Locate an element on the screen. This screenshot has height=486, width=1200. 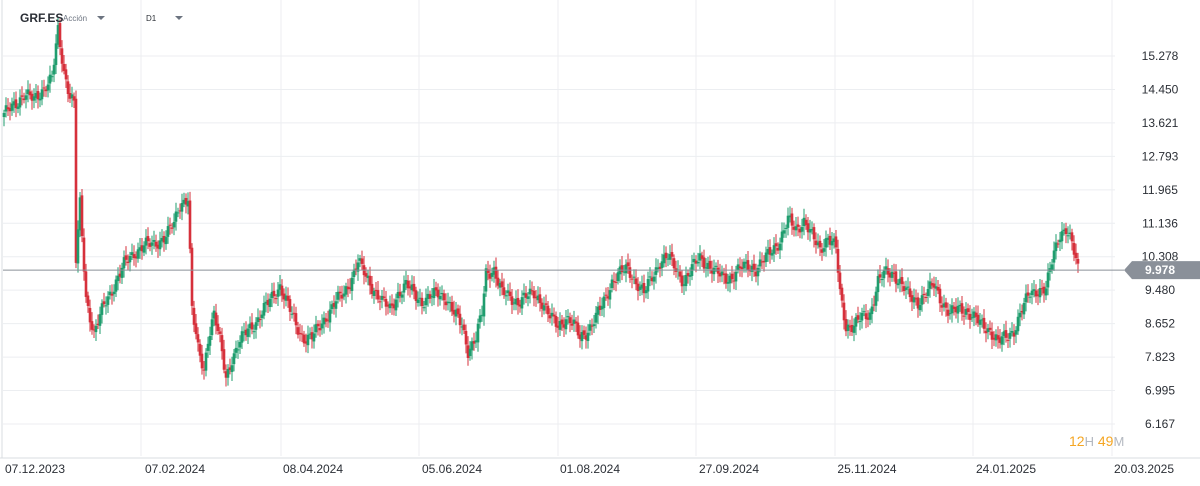
candle-countdown: 12H 49M is located at coordinates (1096, 441).